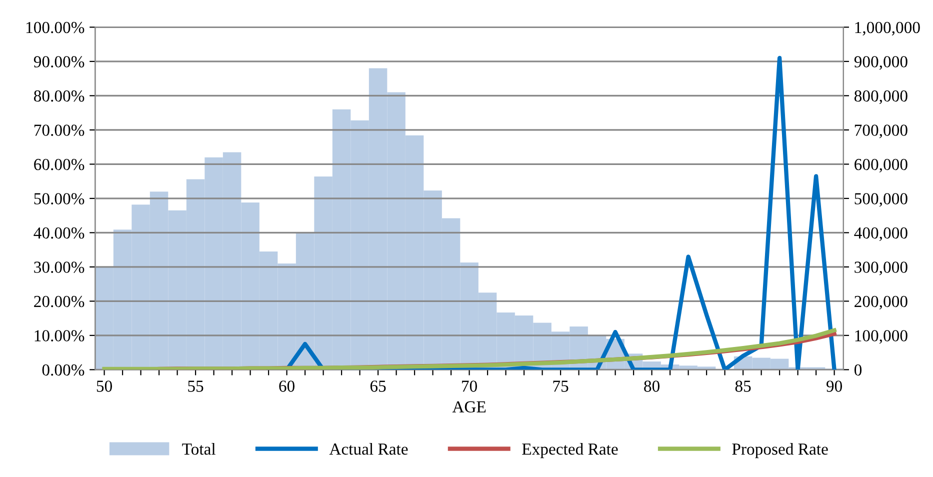  Describe the element at coordinates (834, 386) in the screenshot. I see `x-tick-label: 90` at that location.